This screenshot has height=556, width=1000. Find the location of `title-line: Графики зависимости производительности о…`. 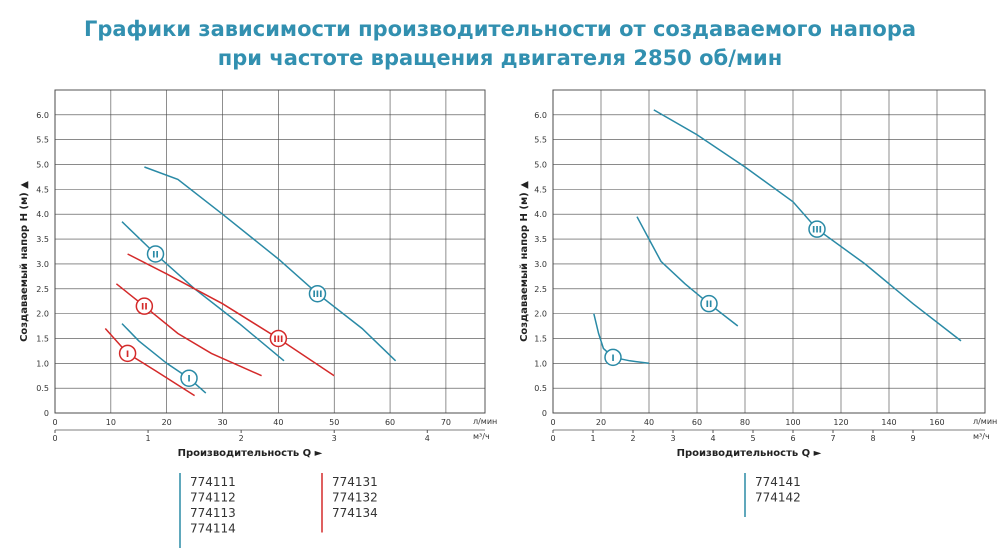

title-line: Графики зависимости производительности о… is located at coordinates (500, 29).